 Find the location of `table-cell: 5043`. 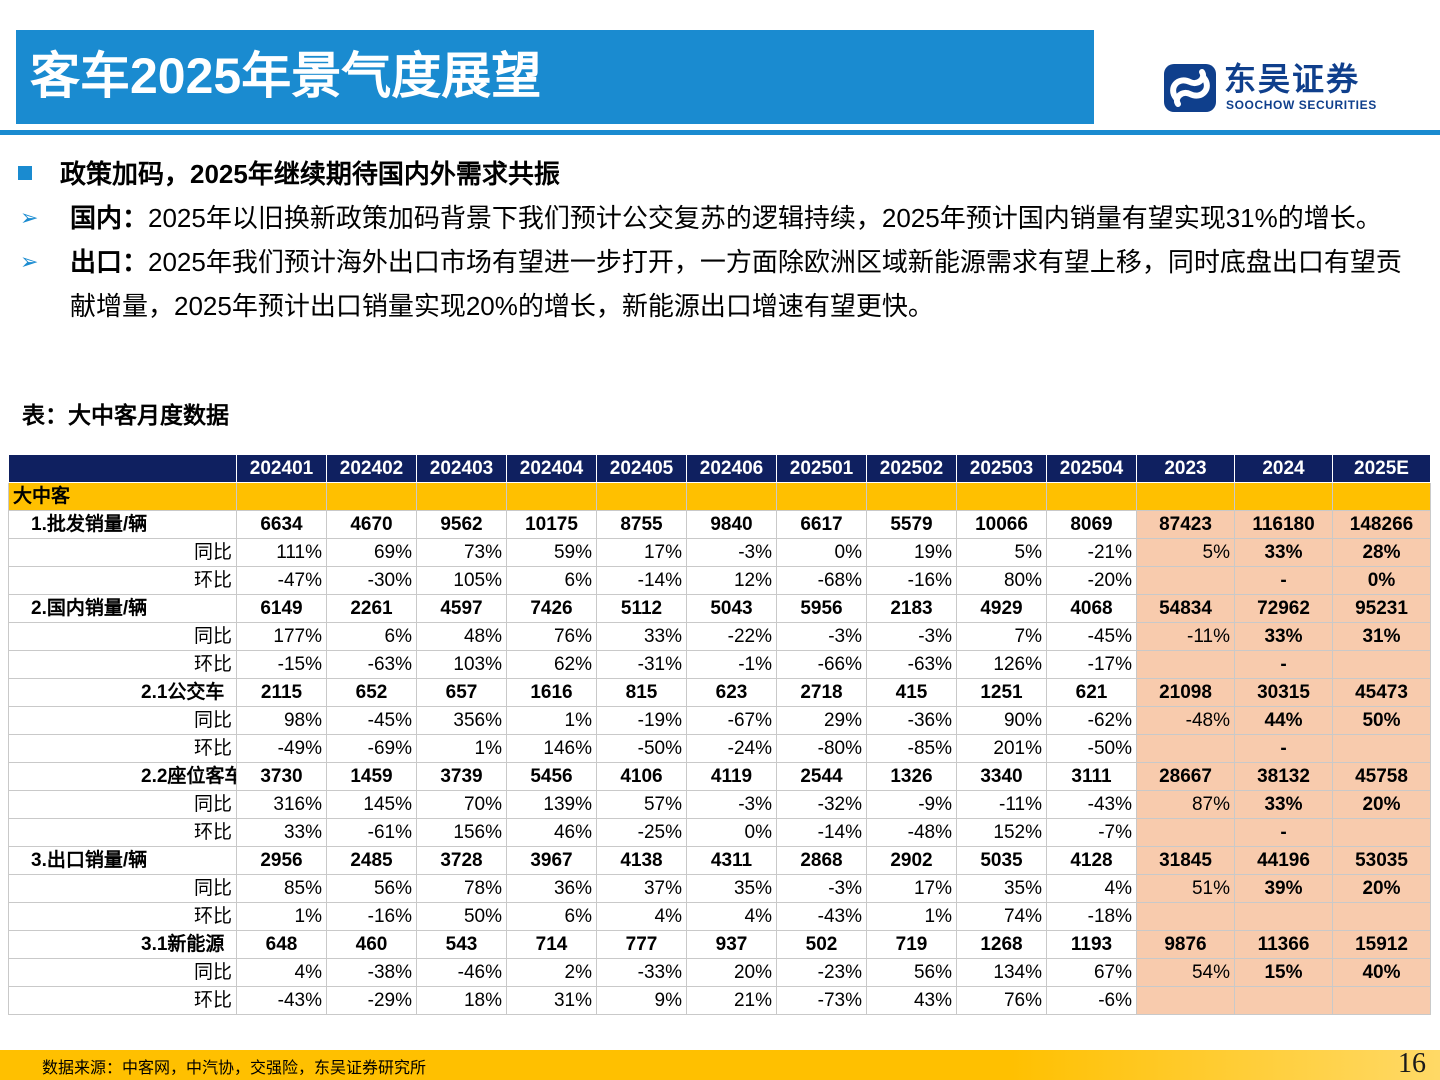

table-cell: 5043 is located at coordinates (731, 608).